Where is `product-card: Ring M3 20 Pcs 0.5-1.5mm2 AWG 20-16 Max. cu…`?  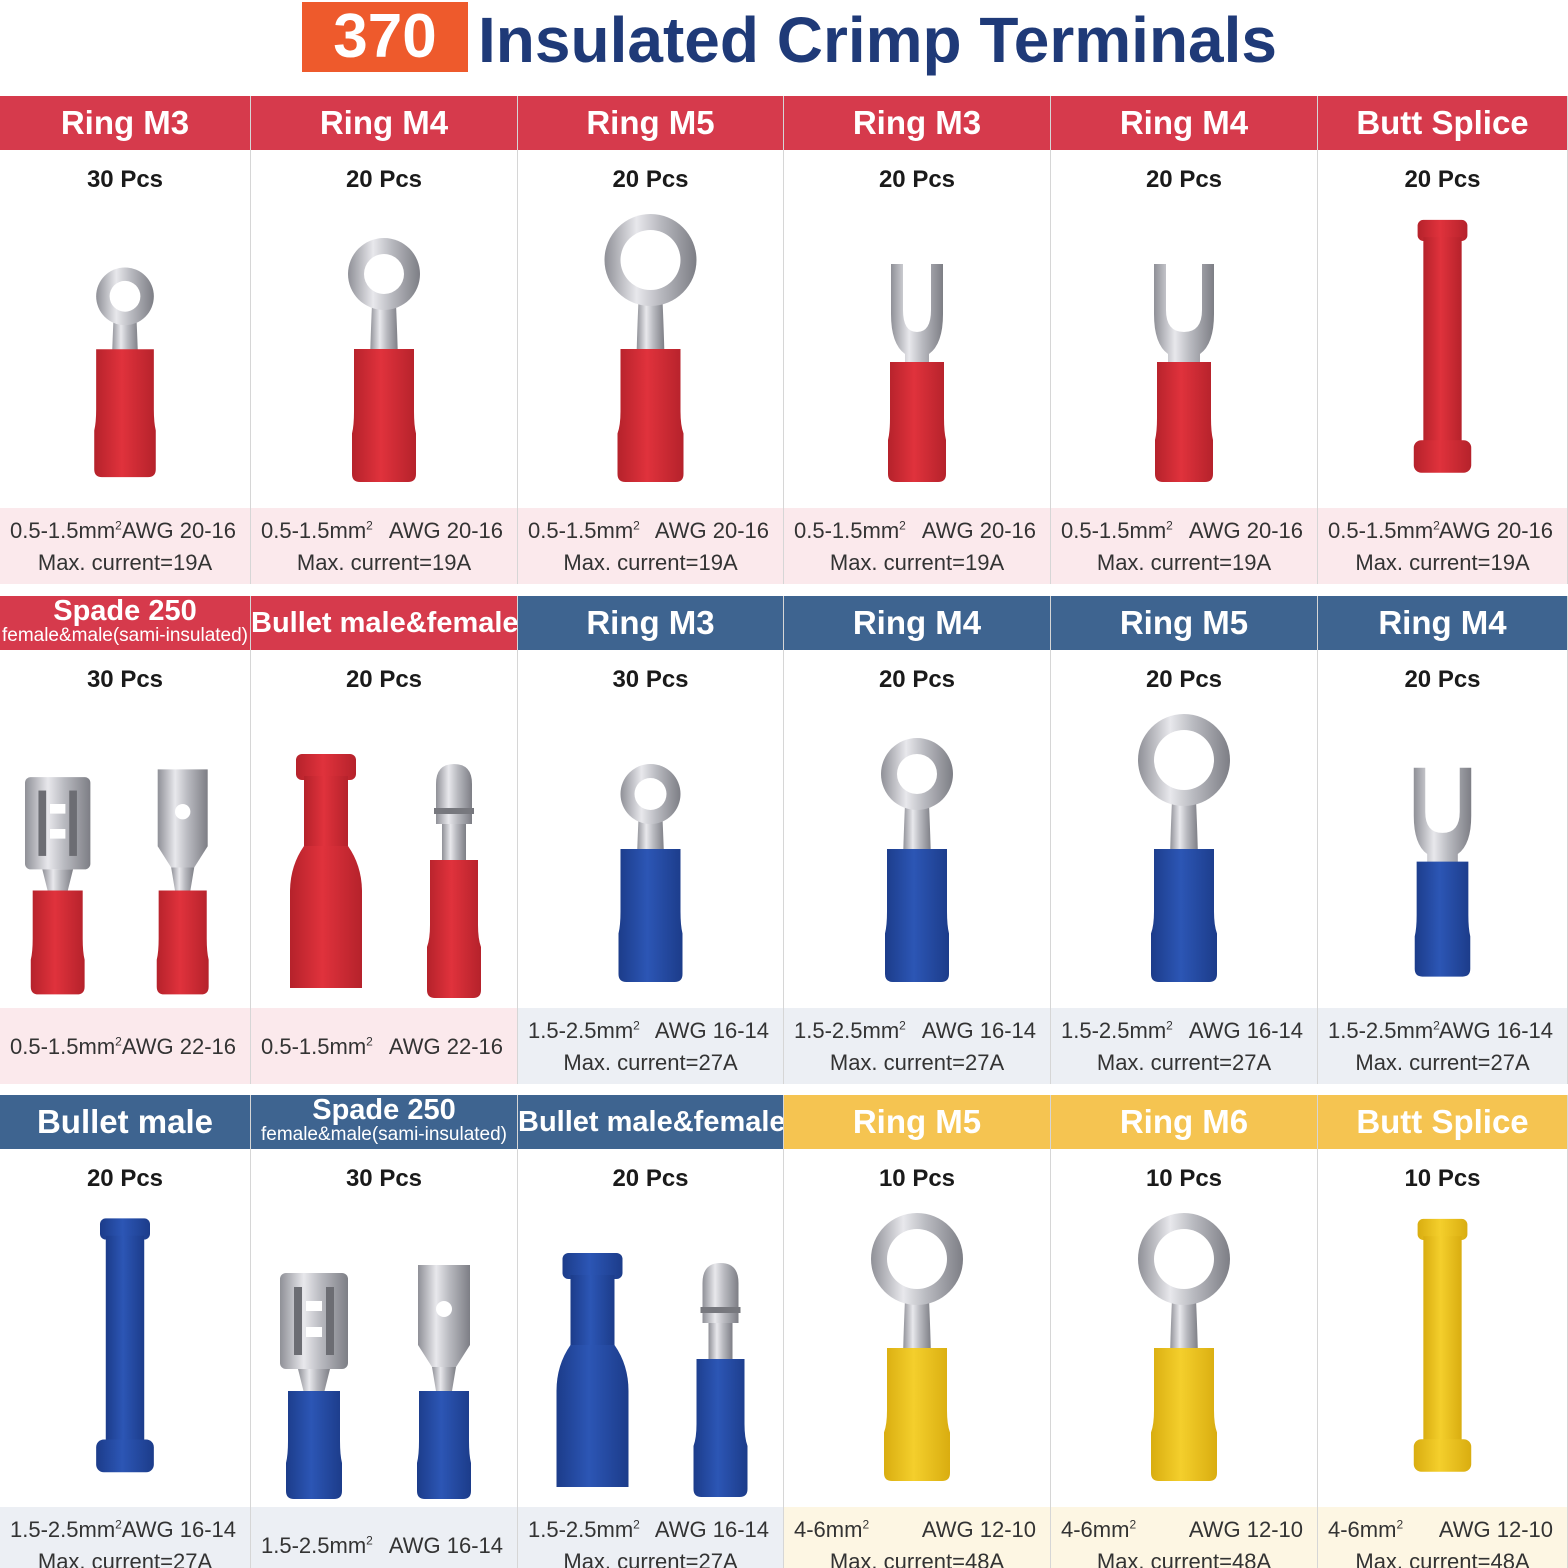 product-card: Ring M3 20 Pcs 0.5-1.5mm2 AWG 20-16 Max. cu… is located at coordinates (917, 340).